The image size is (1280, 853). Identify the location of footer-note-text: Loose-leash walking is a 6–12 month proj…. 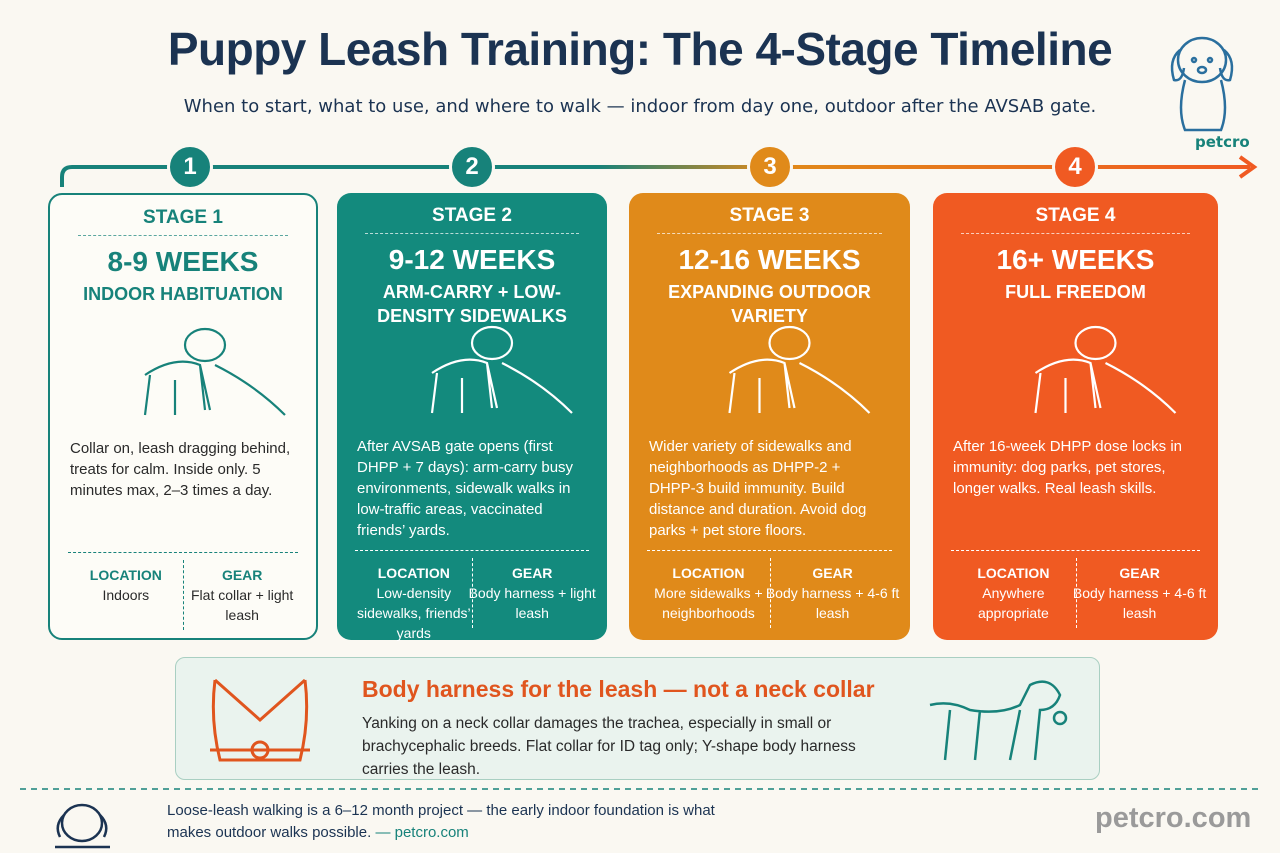
(441, 821).